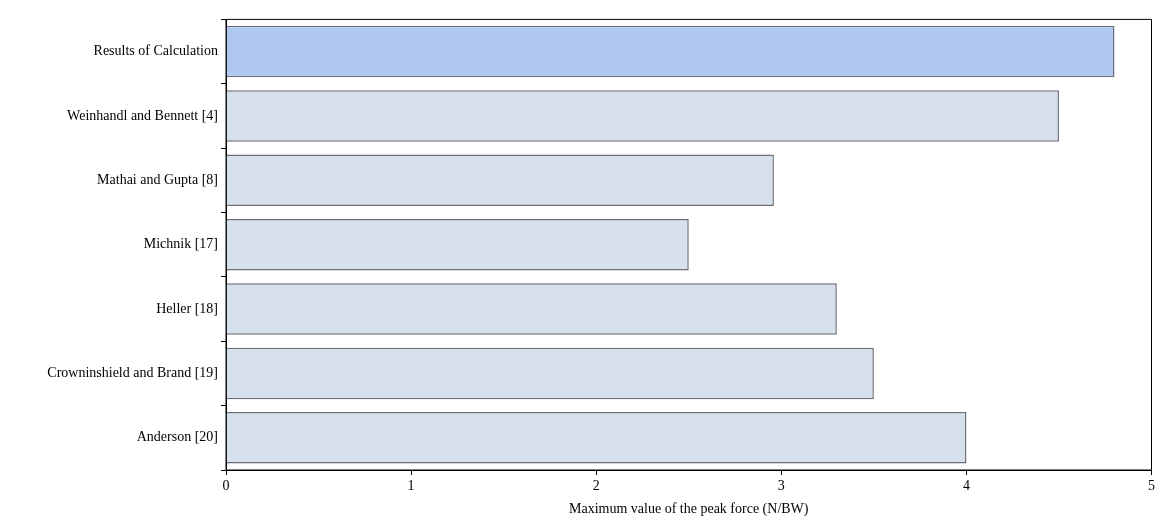  I want to click on x-tick-label: 5, so click(1151, 486).